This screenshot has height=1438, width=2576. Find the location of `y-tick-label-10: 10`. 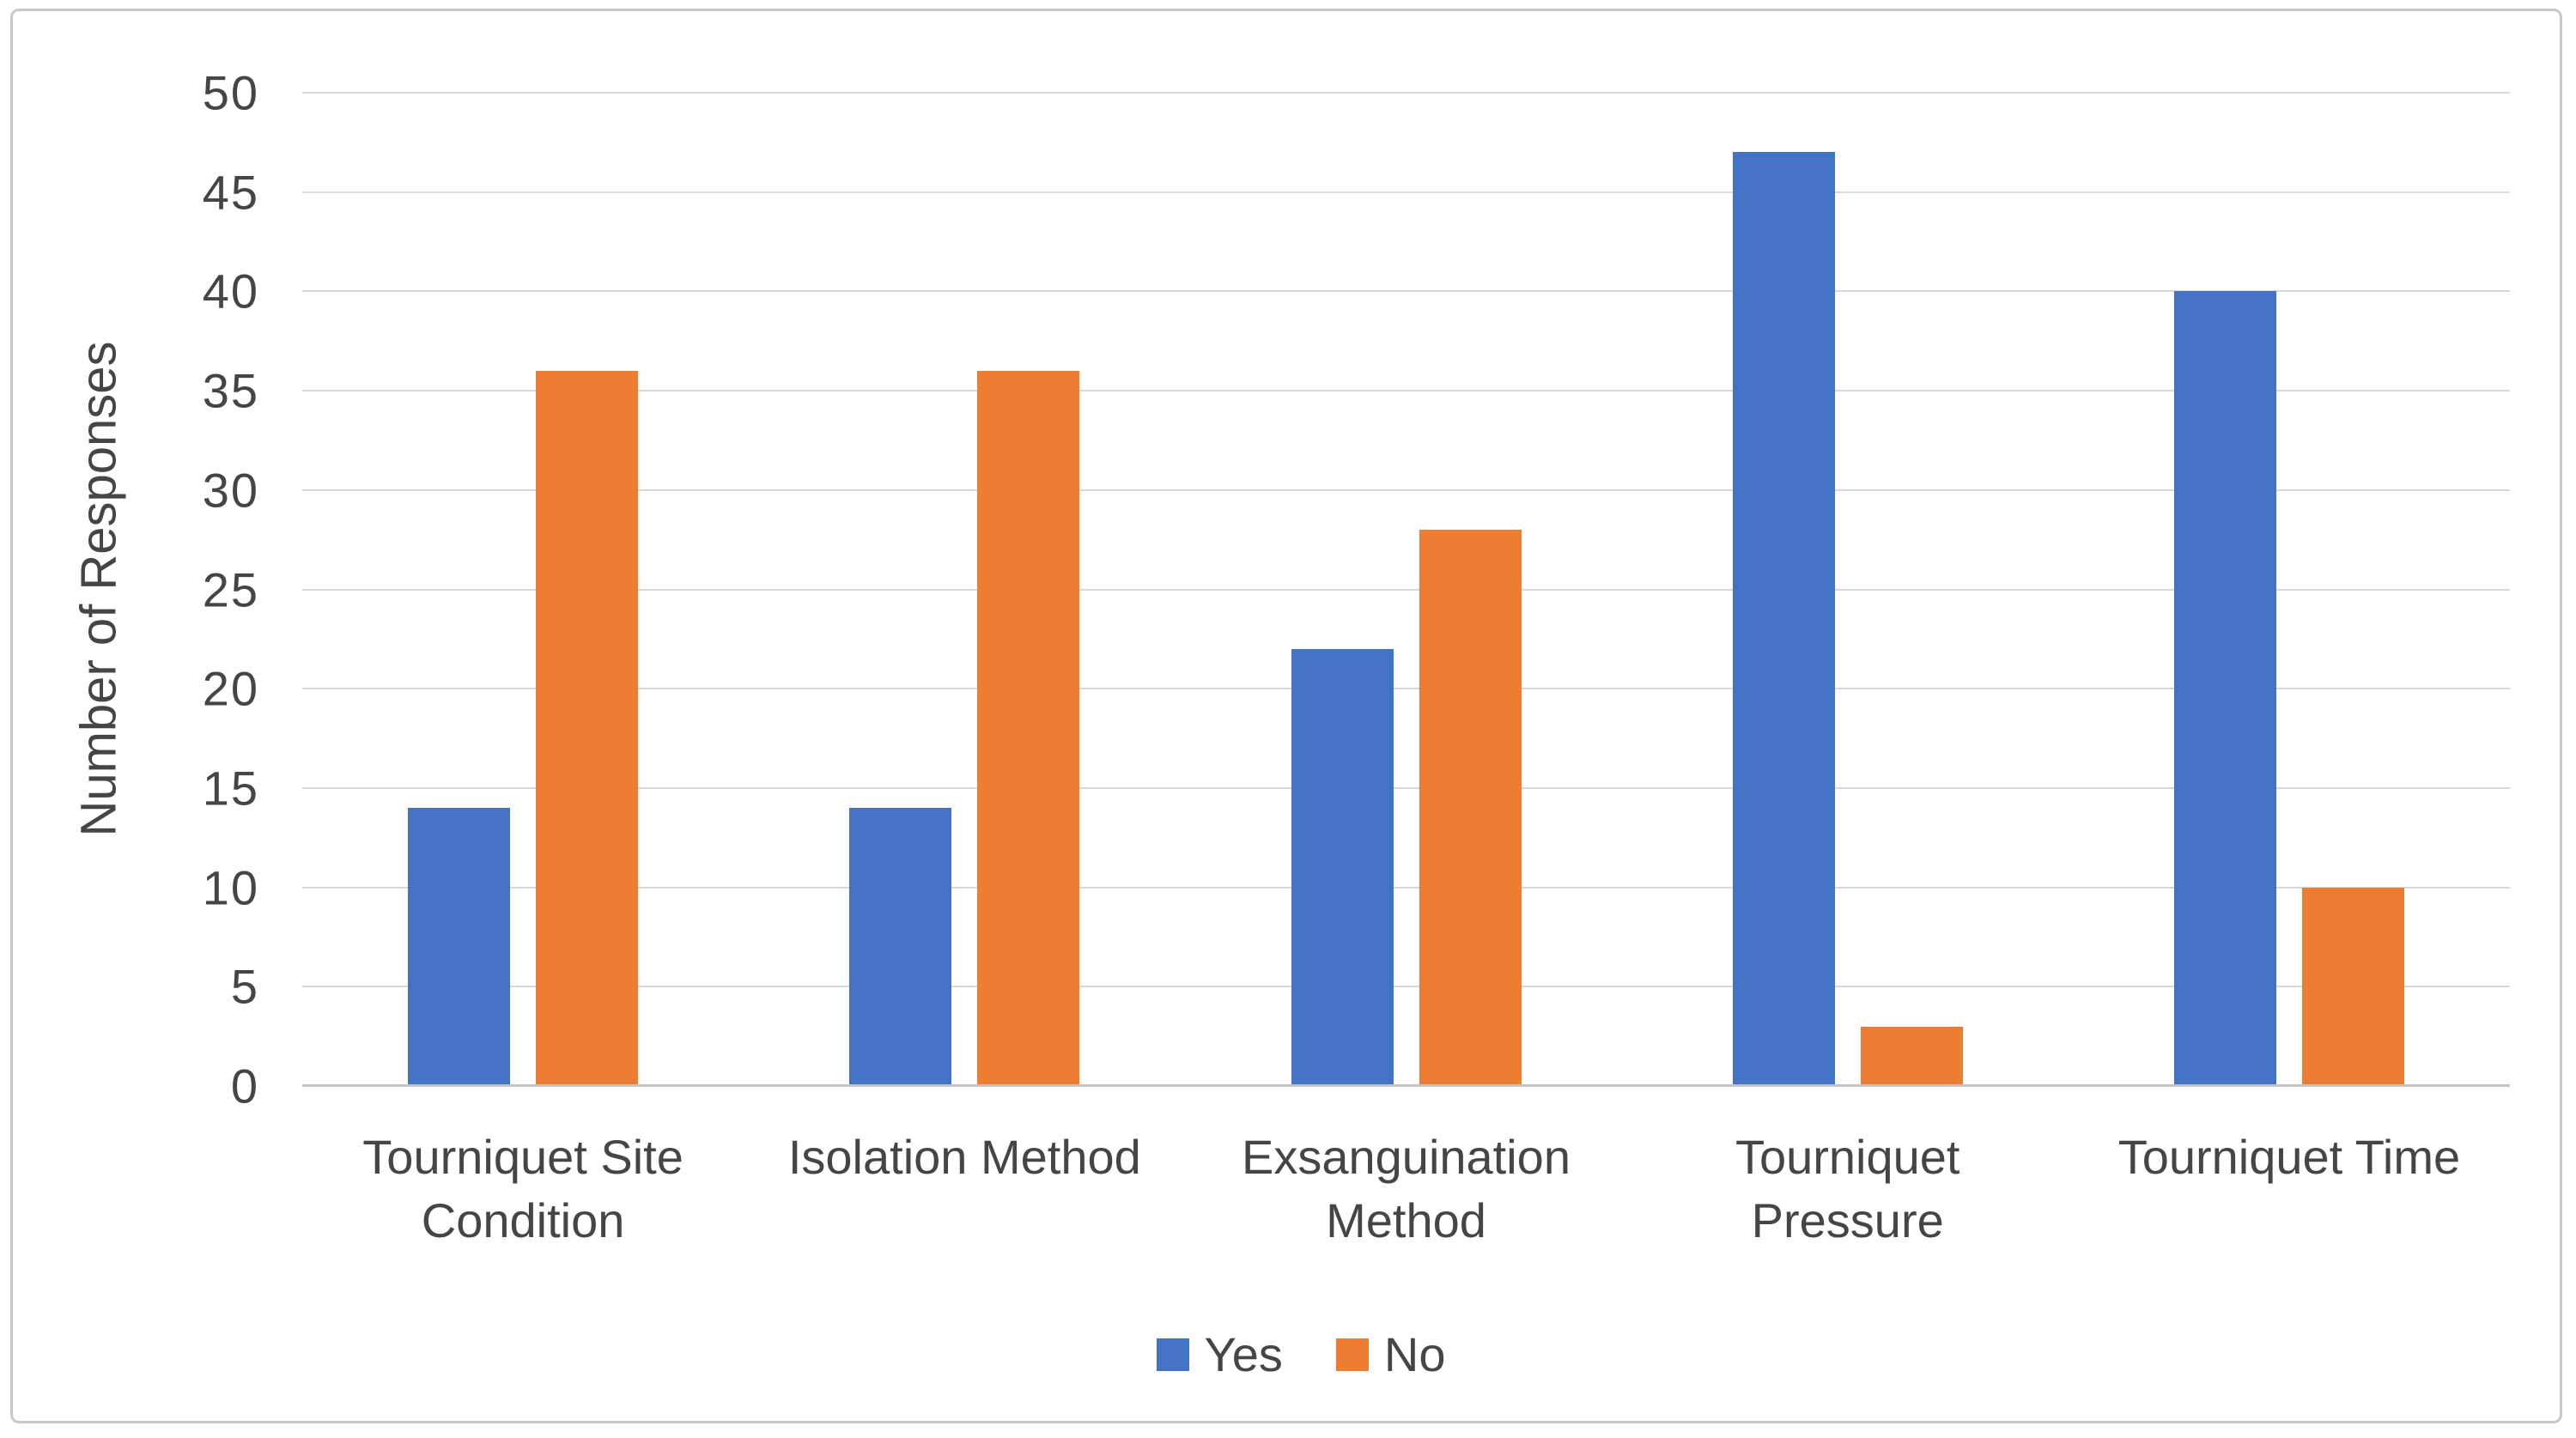

y-tick-label-10: 10 is located at coordinates (230, 887).